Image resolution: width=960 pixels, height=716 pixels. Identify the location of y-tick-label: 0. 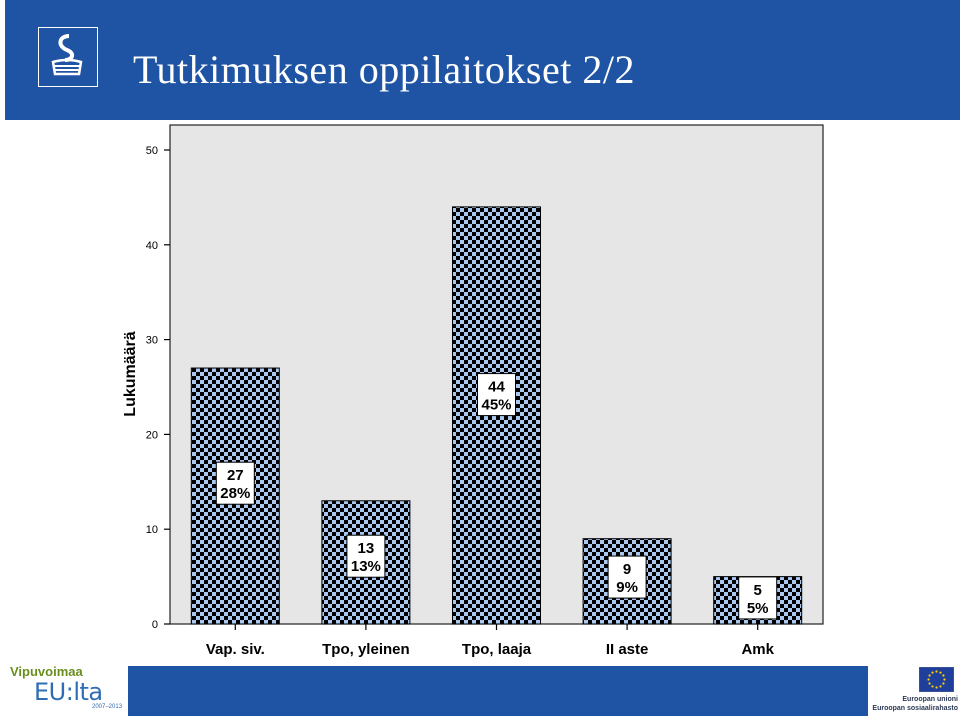
(155, 625).